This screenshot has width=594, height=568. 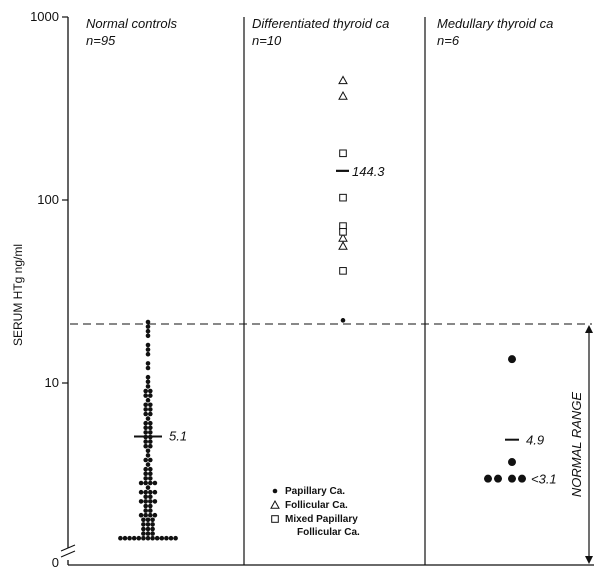 What do you see at coordinates (101, 40) in the screenshot?
I see `panel-n-label: n=95` at bounding box center [101, 40].